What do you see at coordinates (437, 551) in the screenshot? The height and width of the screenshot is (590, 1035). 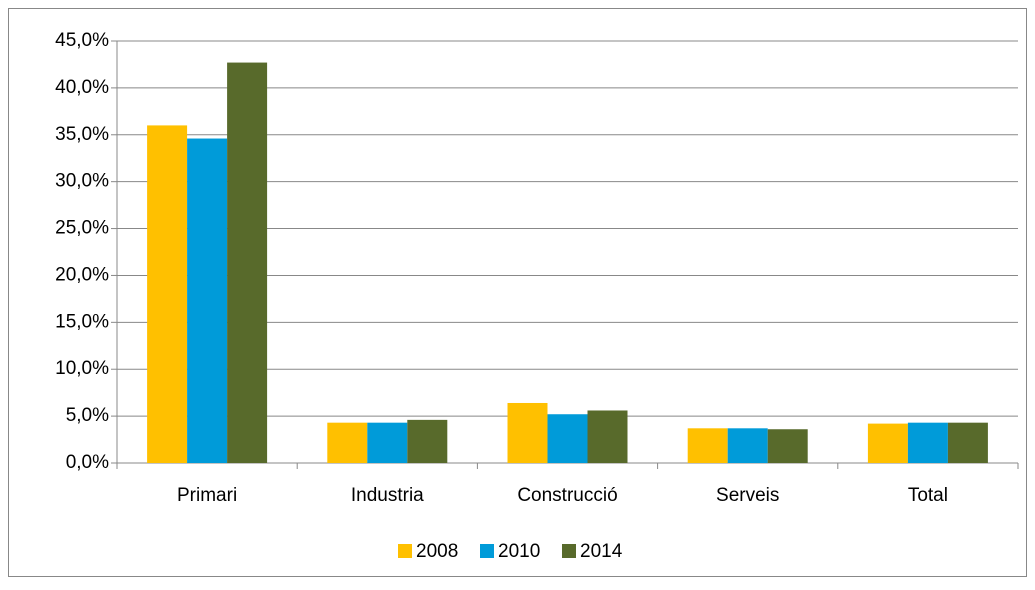 I see `legend-label: 2008` at bounding box center [437, 551].